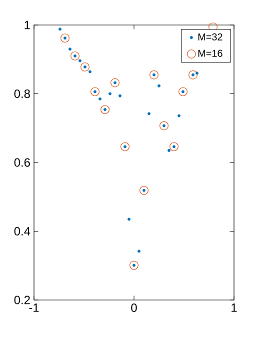 The image size is (260, 338). I want to click on y-tick-label: 0.4, so click(22, 231).